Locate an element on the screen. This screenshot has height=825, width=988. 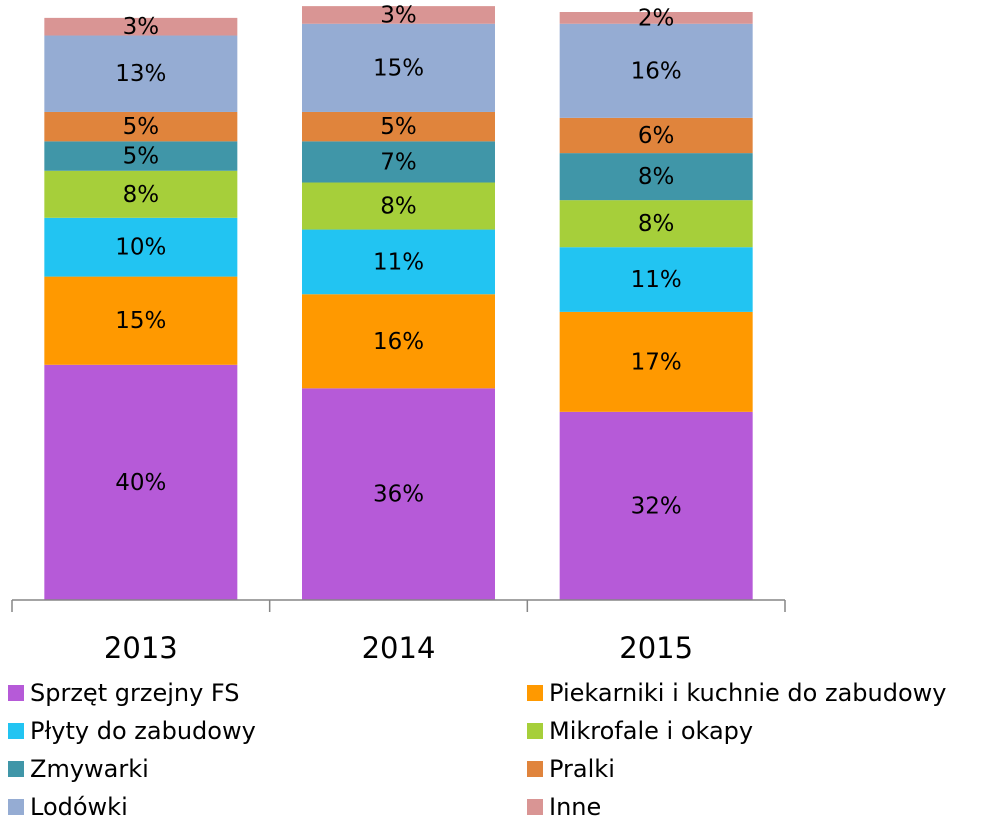
legend-label: Lodówki is located at coordinates (79, 807).